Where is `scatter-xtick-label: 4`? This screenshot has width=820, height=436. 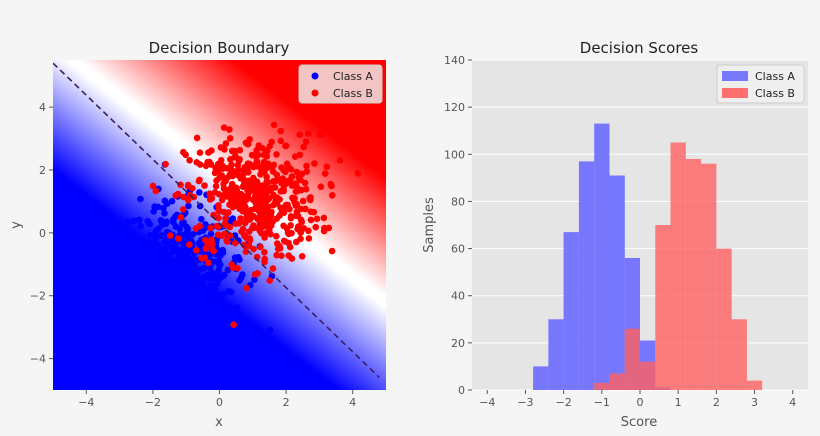
scatter-xtick-label: 4 is located at coordinates (352, 402).